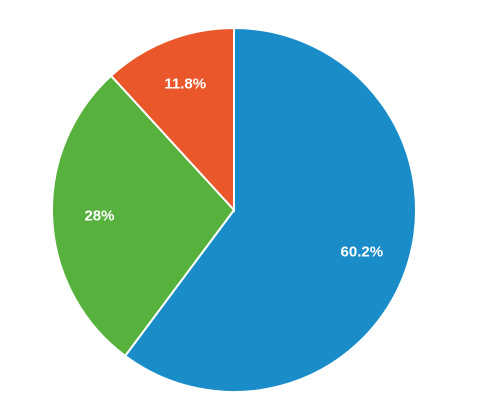 Image resolution: width=482 pixels, height=416 pixels. What do you see at coordinates (99, 216) in the screenshot?
I see `slice-label: 28%` at bounding box center [99, 216].